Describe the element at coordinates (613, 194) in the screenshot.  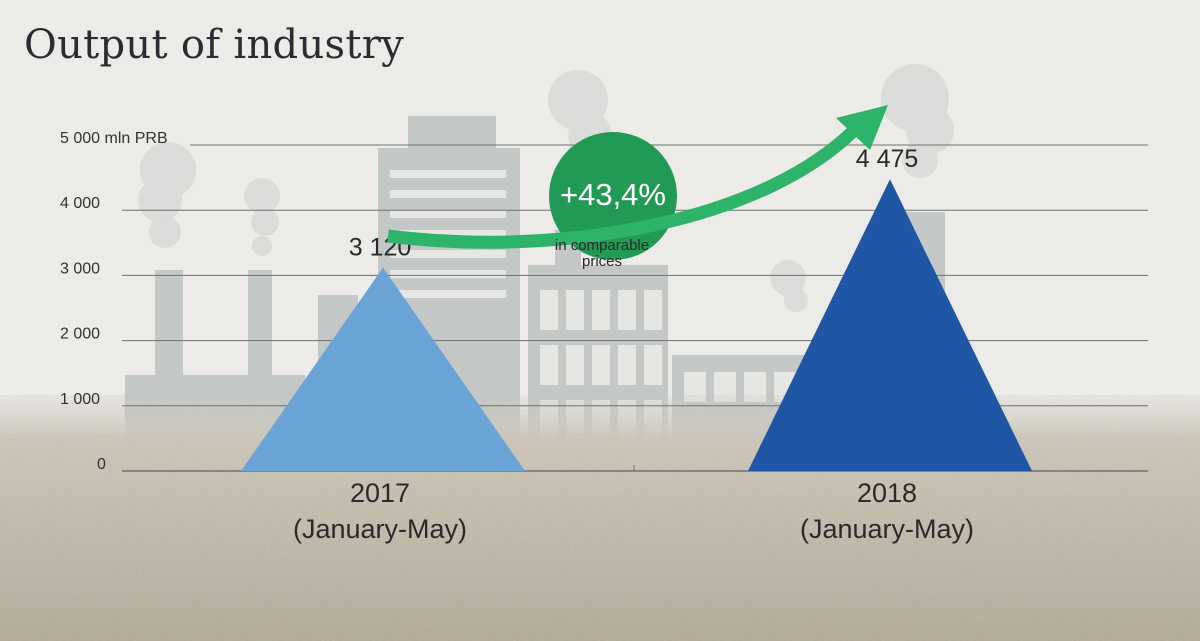
I see `growth-percent: +43,4%` at that location.